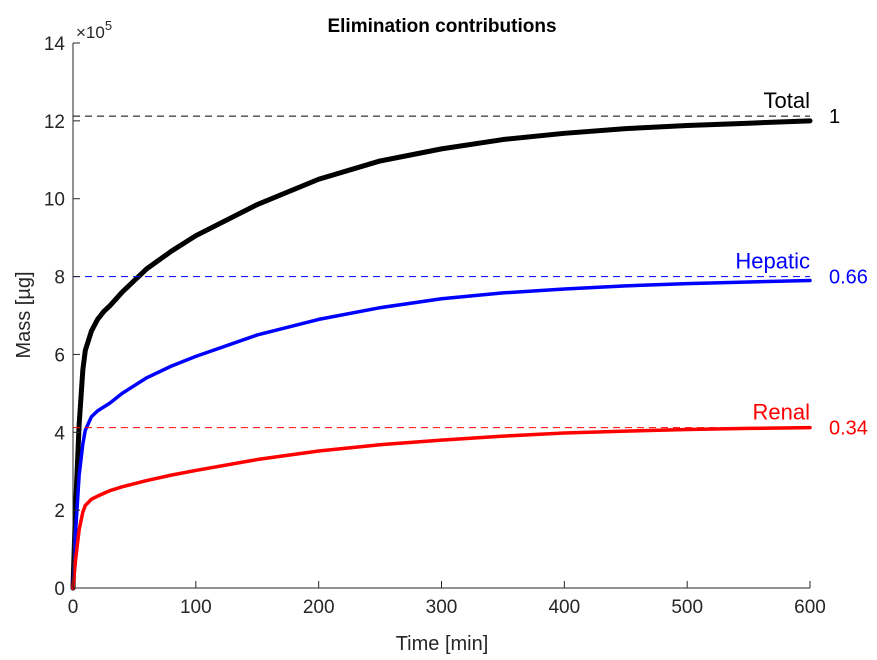  Describe the element at coordinates (787, 100) in the screenshot. I see `total-series-label: Total` at that location.